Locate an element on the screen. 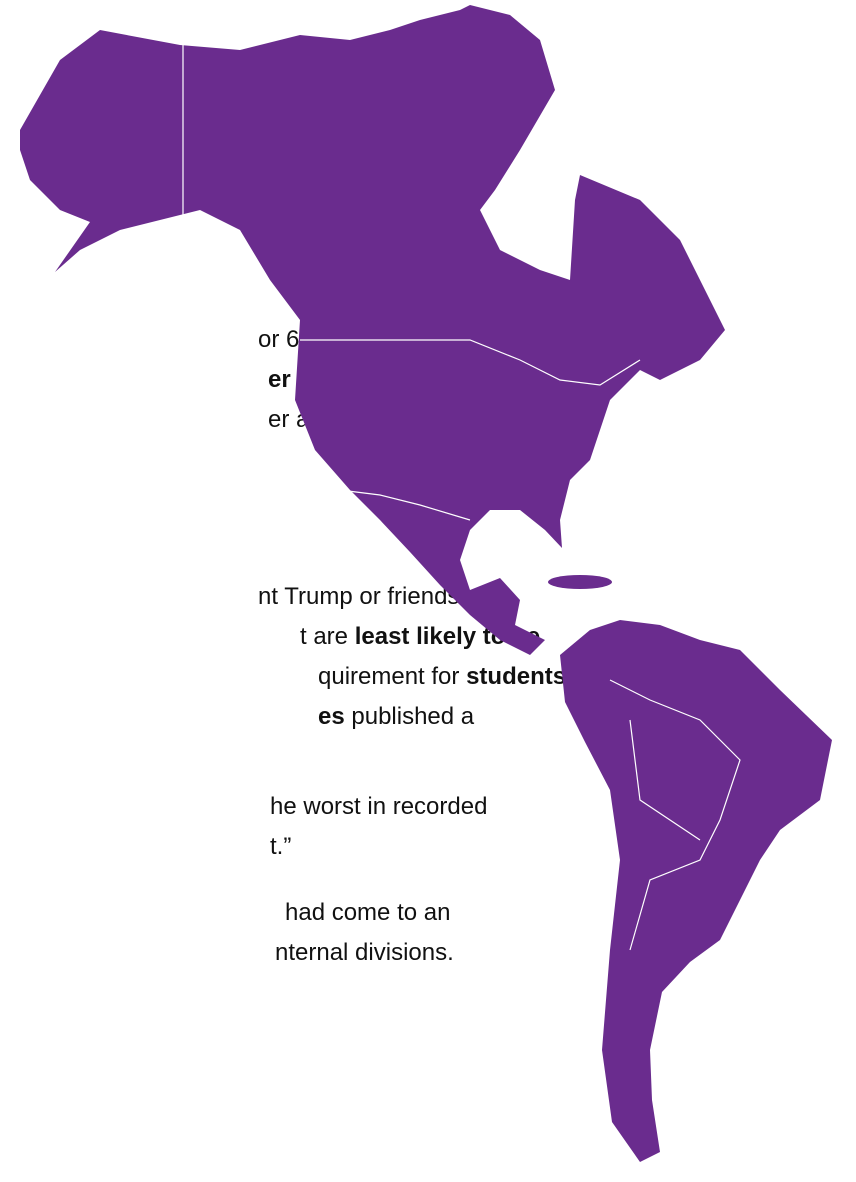  south-america is located at coordinates (696, 891).